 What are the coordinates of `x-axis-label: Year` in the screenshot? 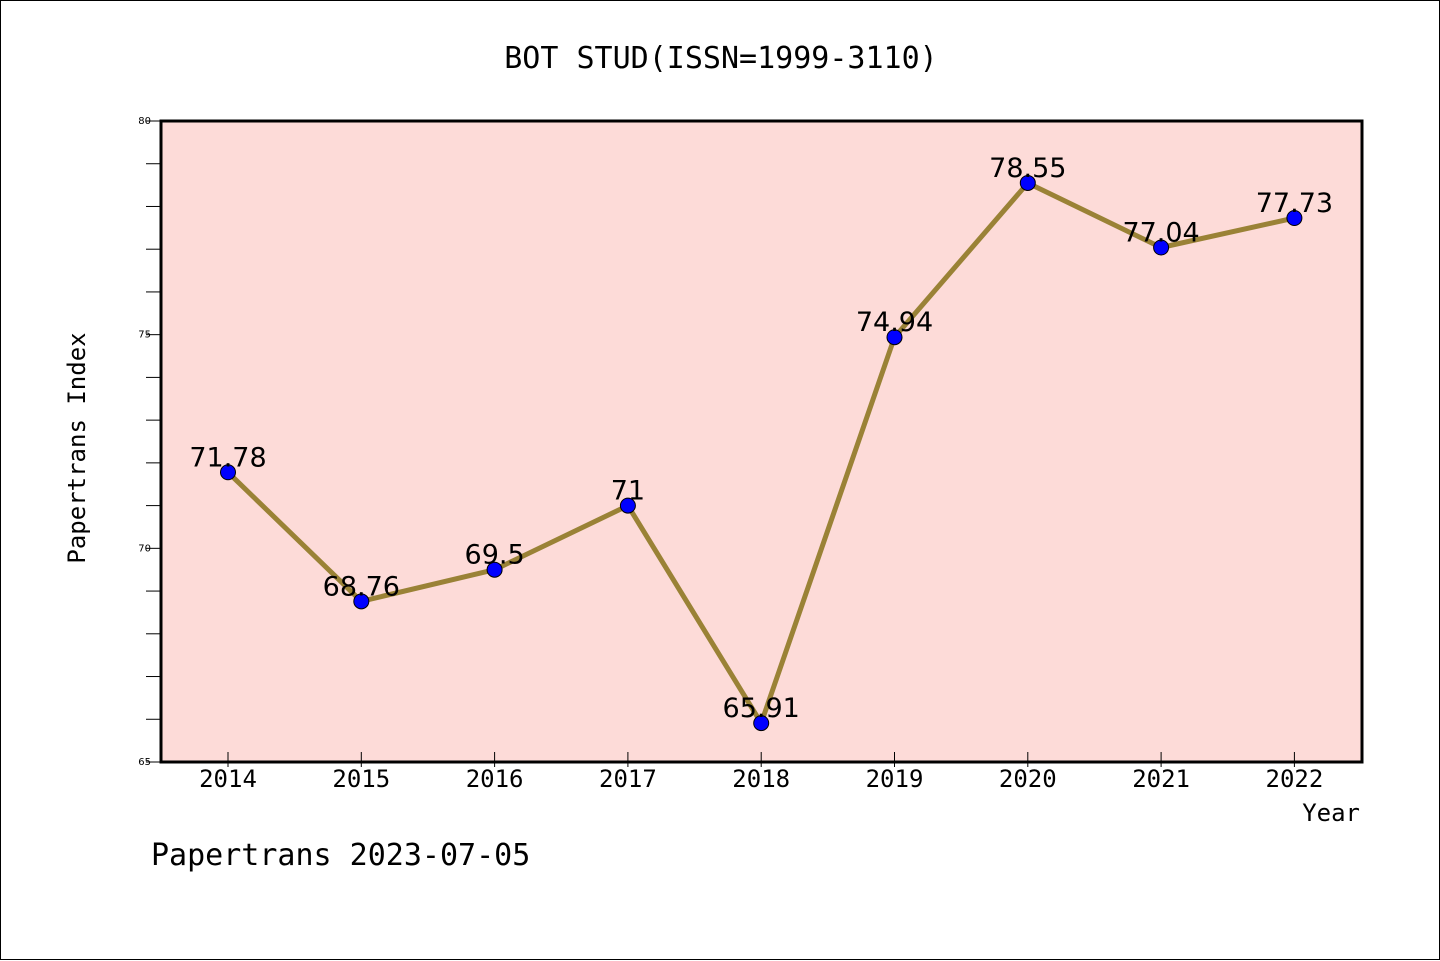 It's located at (1331, 813).